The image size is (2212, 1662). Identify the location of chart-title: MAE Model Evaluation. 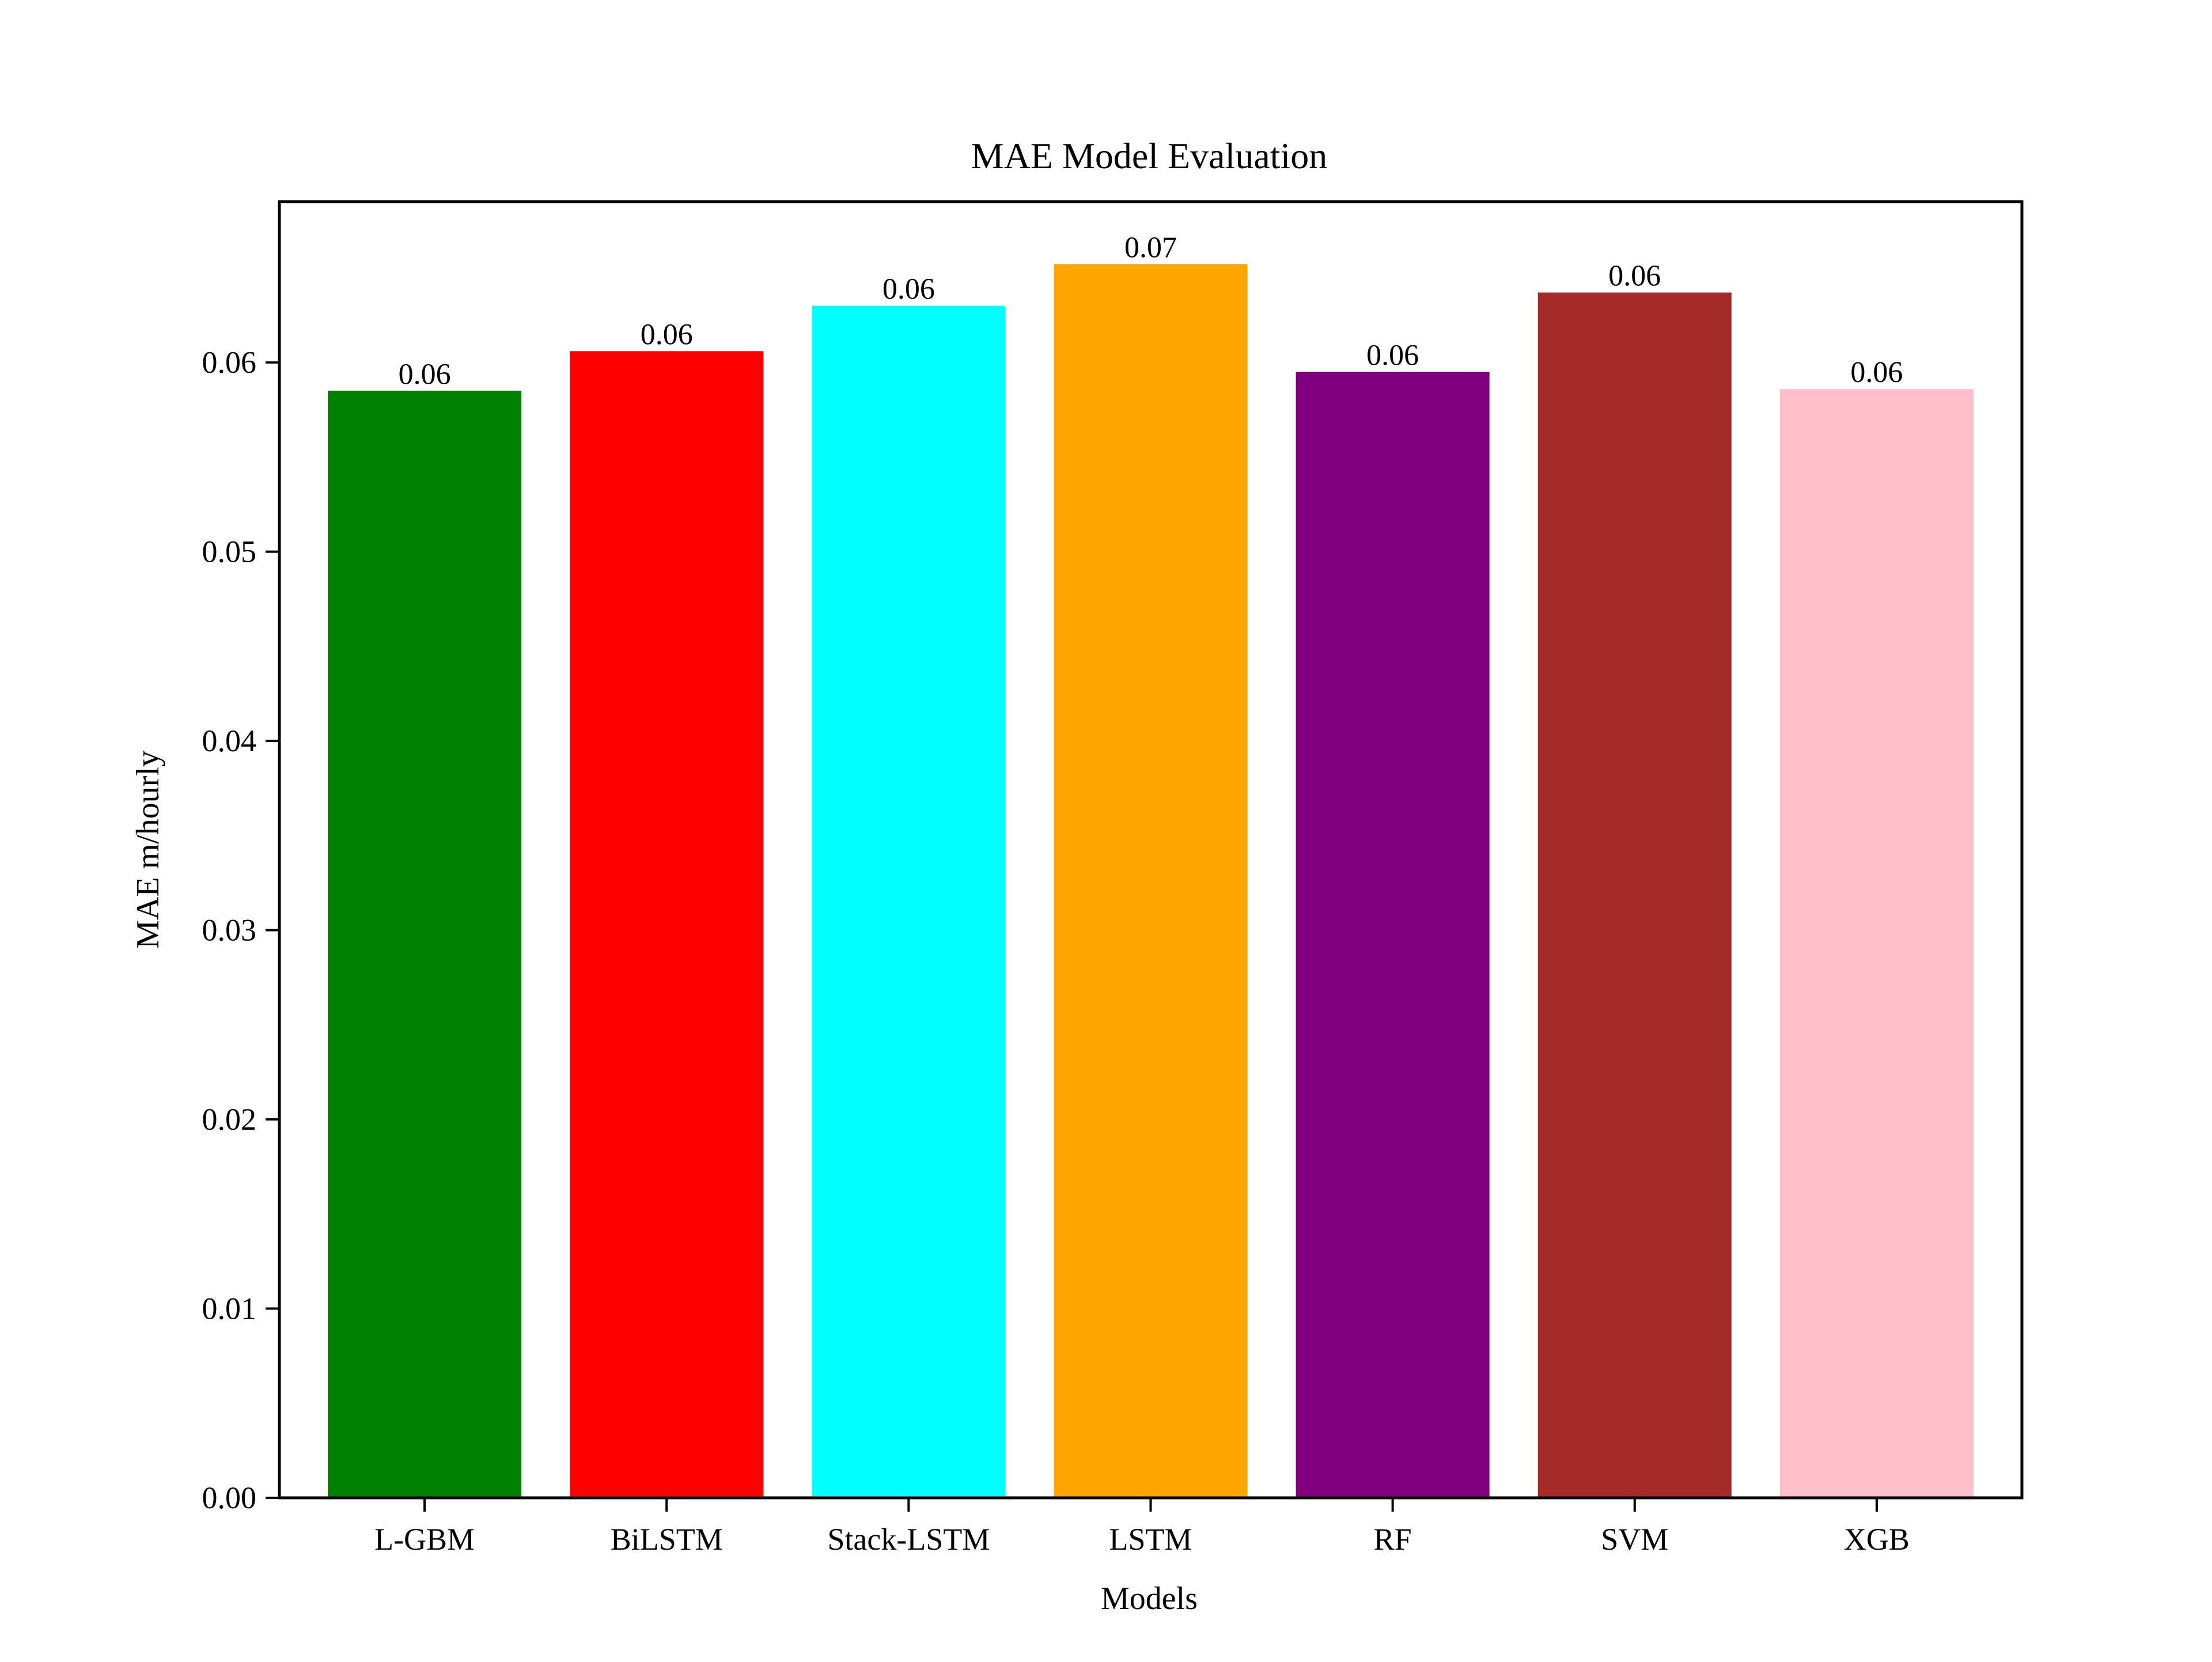
(1149, 155).